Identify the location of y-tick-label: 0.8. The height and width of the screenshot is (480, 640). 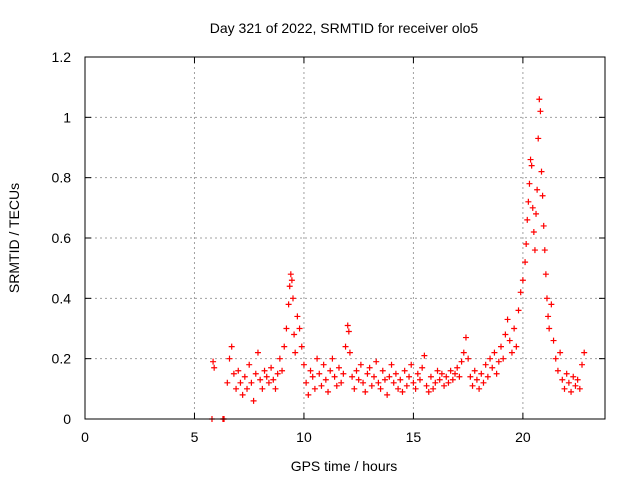
(62, 178).